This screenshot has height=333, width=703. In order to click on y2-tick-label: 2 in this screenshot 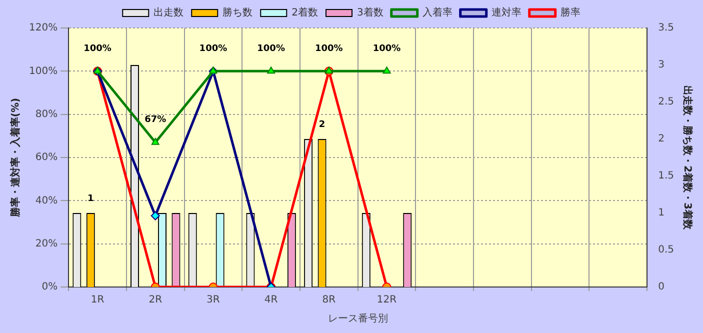, I will do `click(661, 139)`.